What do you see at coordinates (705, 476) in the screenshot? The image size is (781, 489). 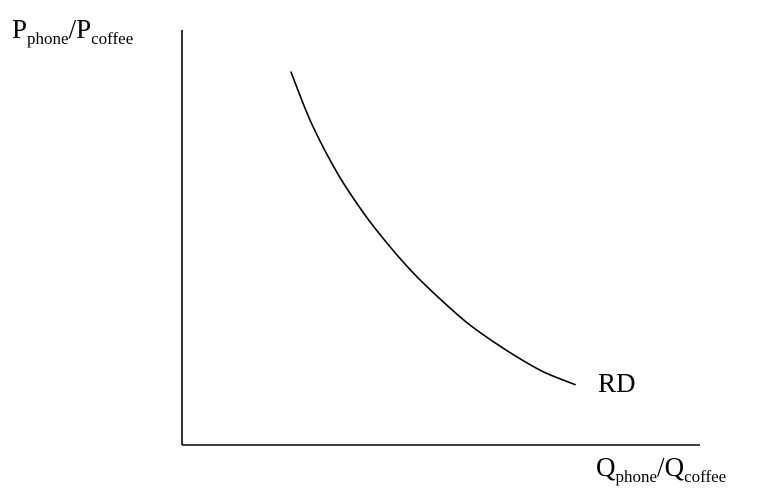 I see `x-axis-title-sub2: coffee` at bounding box center [705, 476].